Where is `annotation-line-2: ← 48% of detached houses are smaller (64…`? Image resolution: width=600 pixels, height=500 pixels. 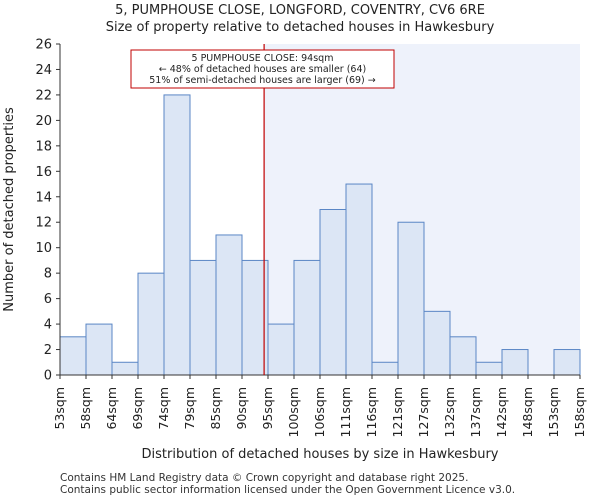
annotation-line-2: ← 48% of detached houses are smaller (64… is located at coordinates (262, 69).